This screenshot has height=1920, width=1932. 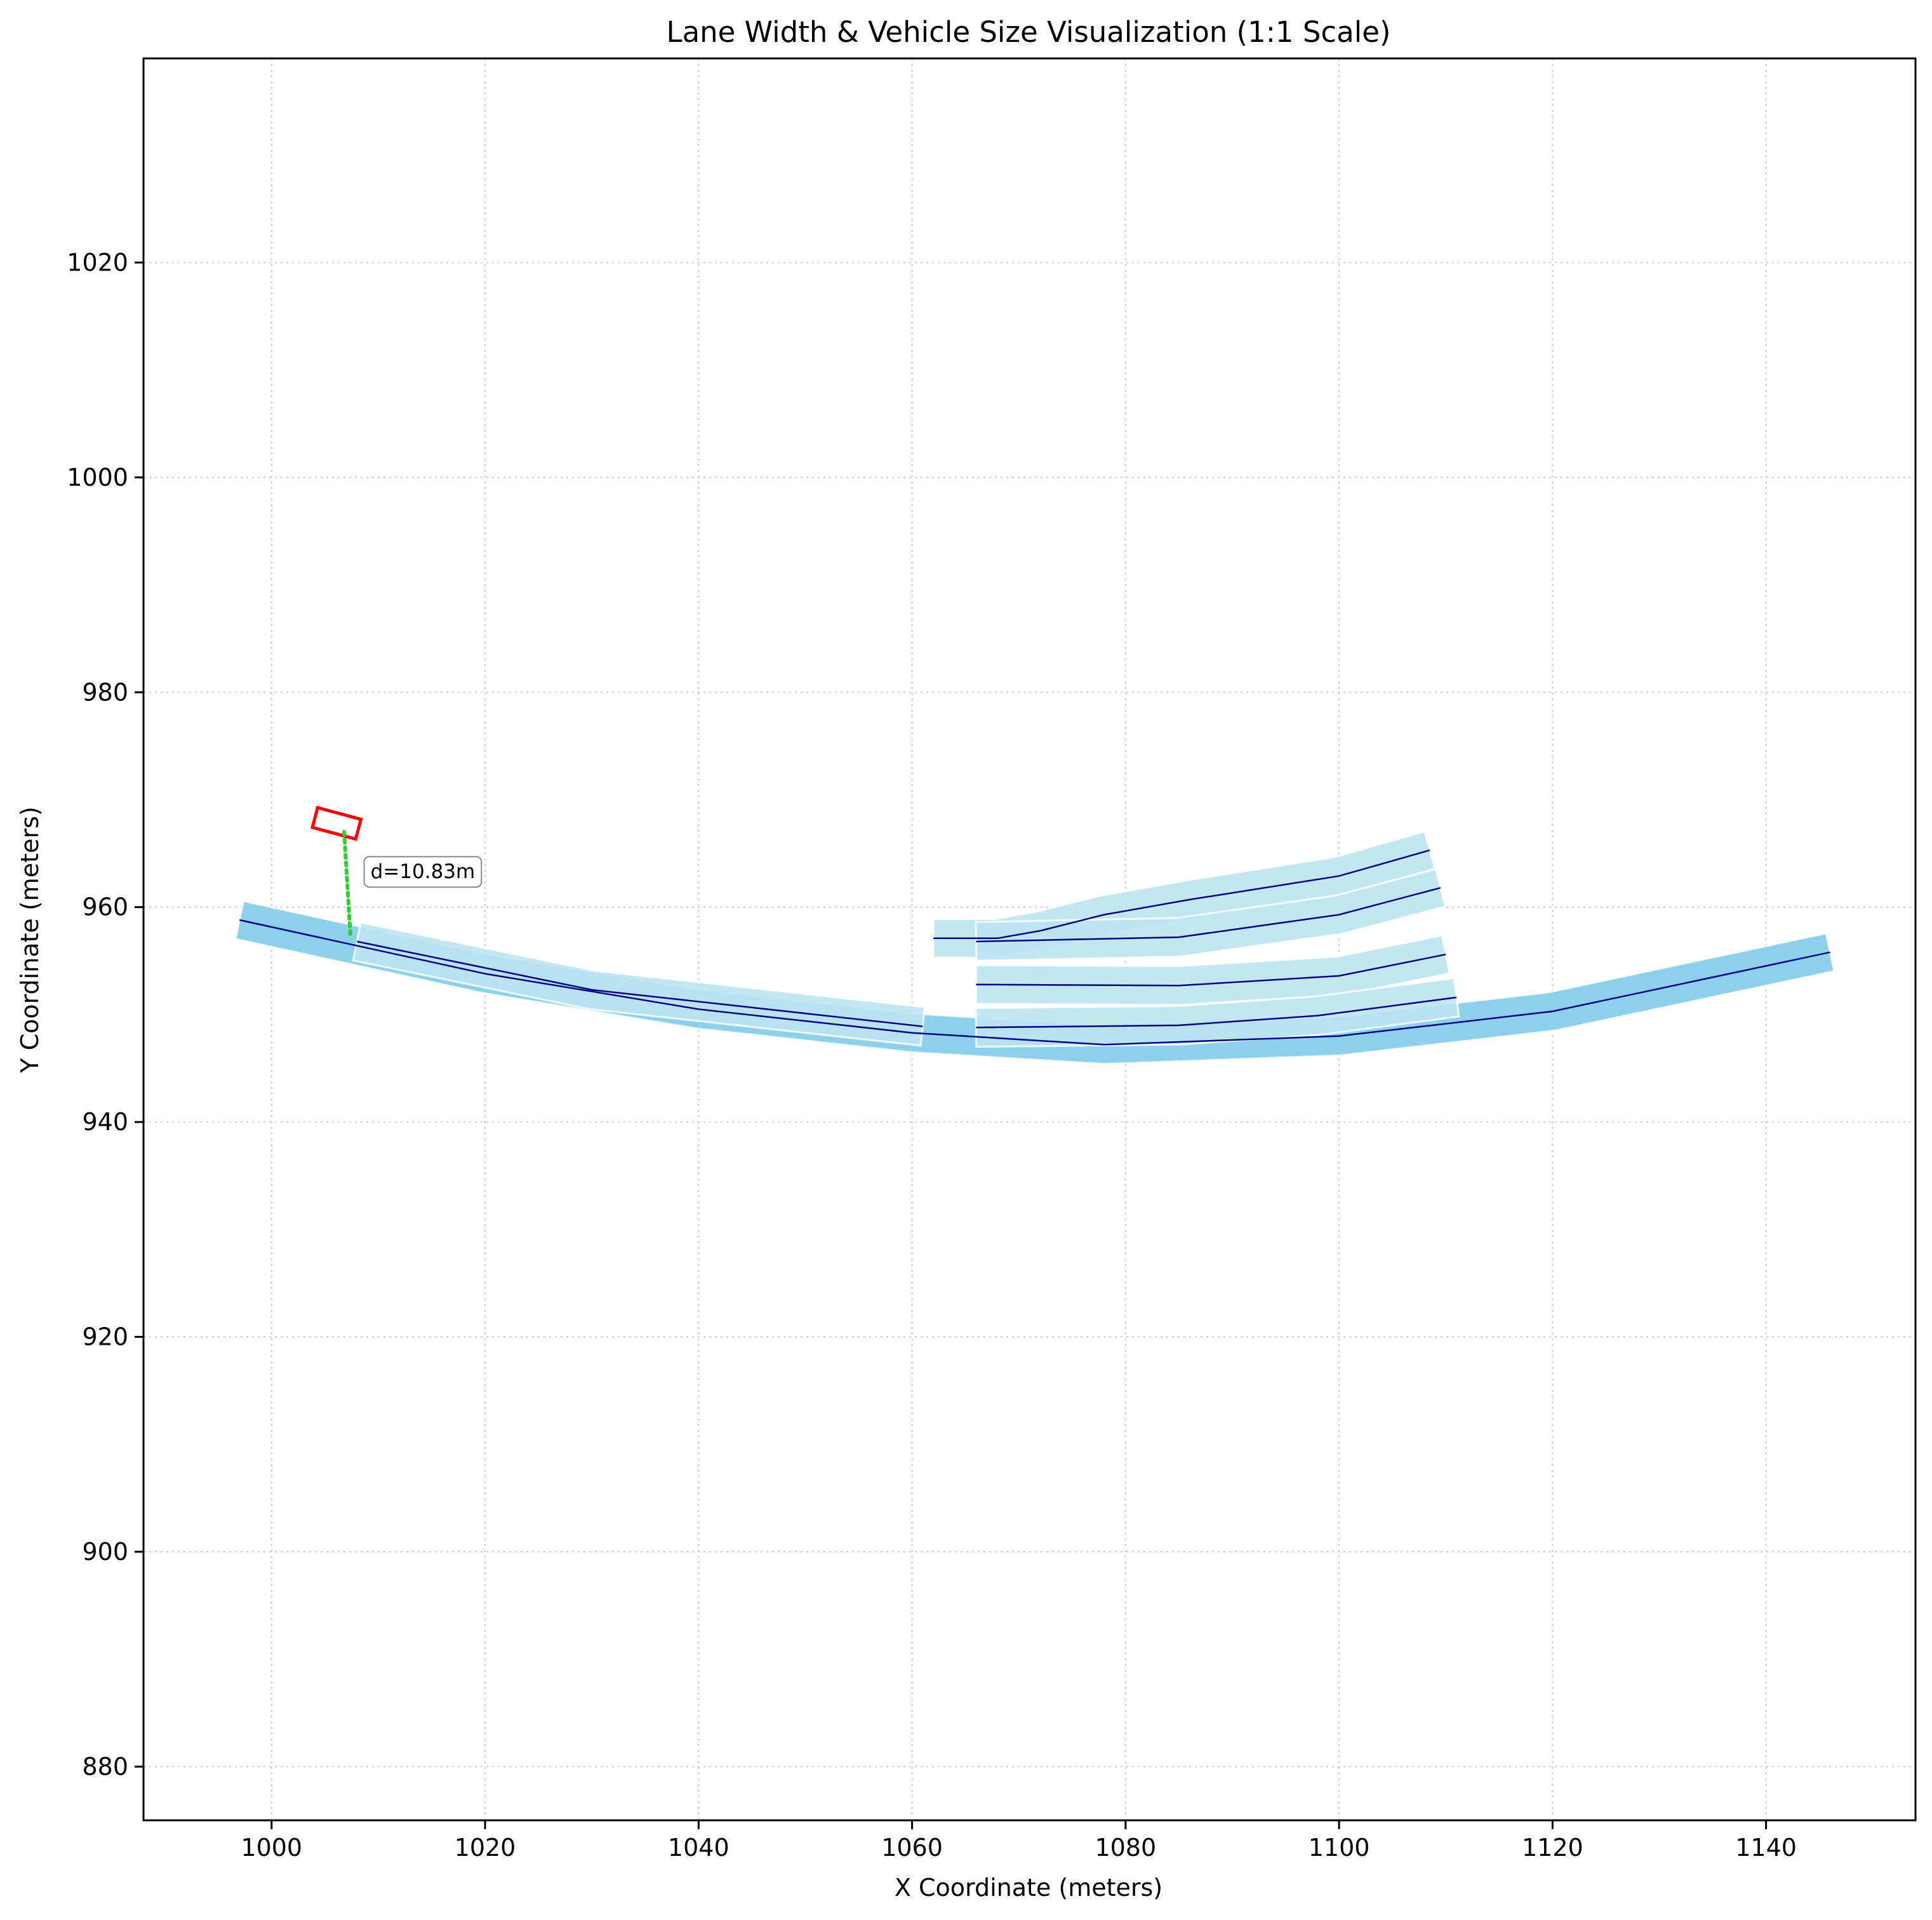 I want to click on annotation-box, so click(x=423, y=872).